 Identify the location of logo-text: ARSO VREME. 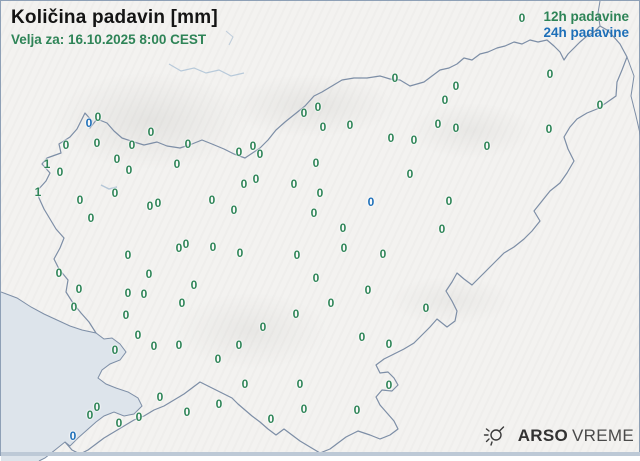
(576, 436).